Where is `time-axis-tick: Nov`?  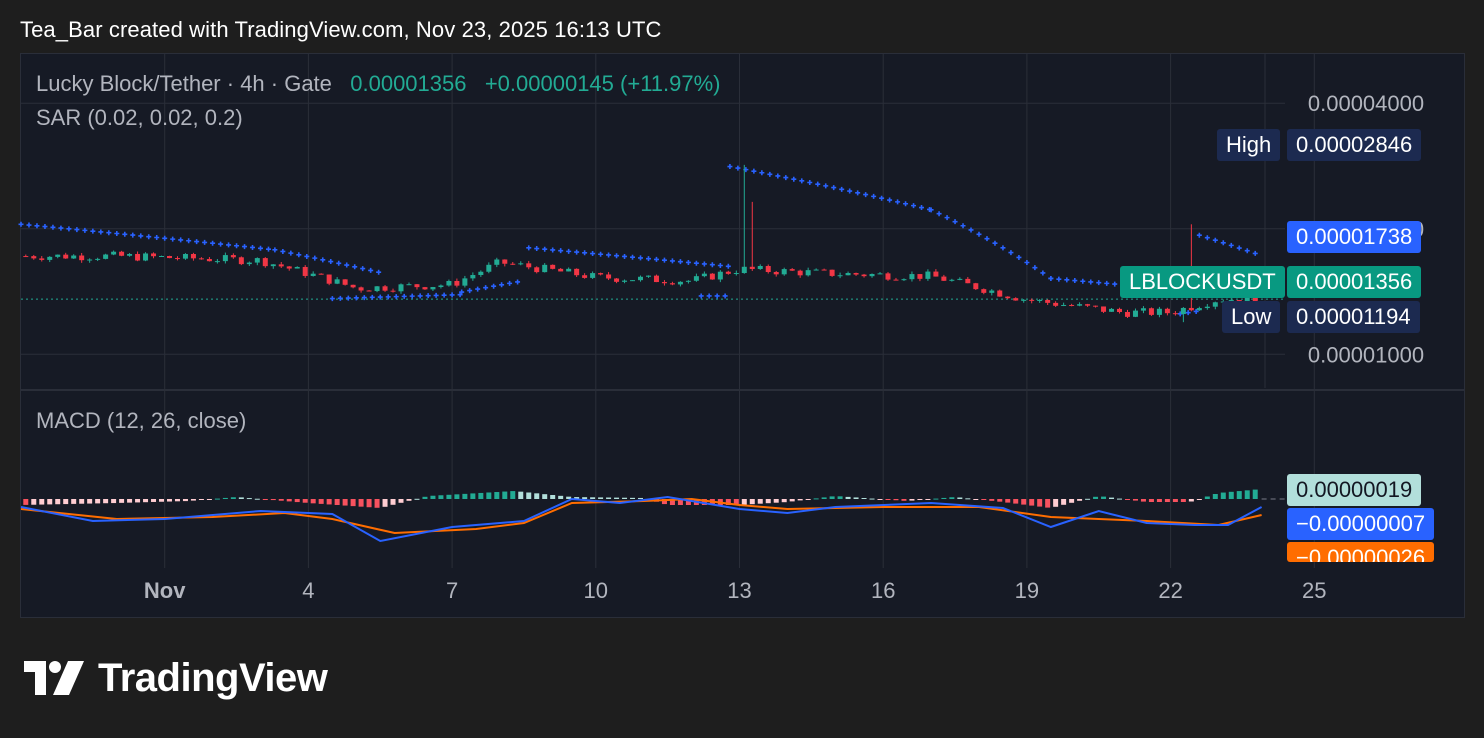 time-axis-tick: Nov is located at coordinates (165, 590).